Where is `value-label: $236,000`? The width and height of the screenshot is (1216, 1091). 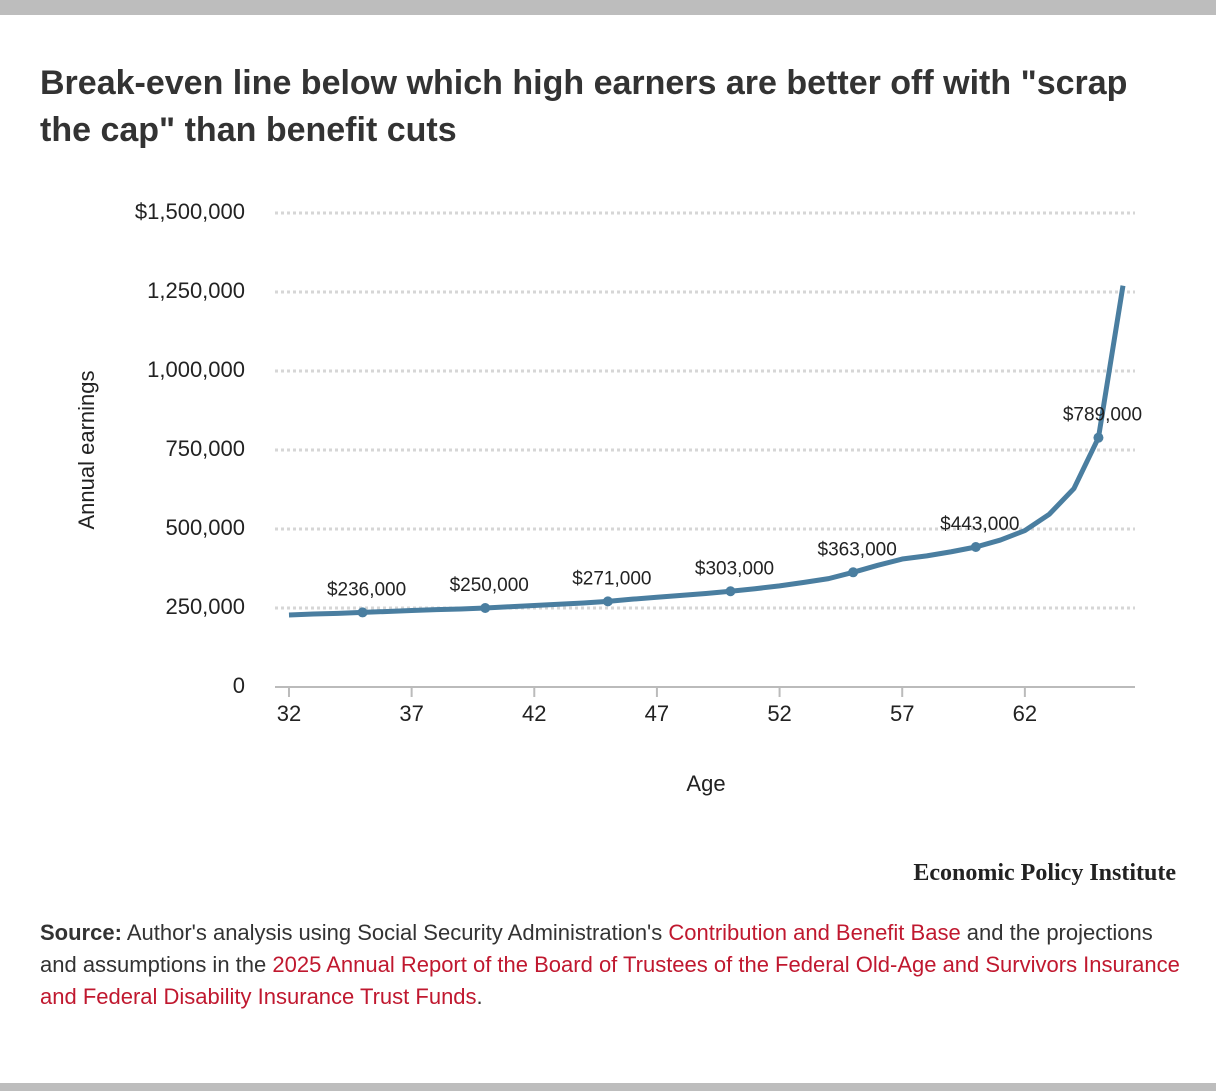 value-label: $236,000 is located at coordinates (366, 589).